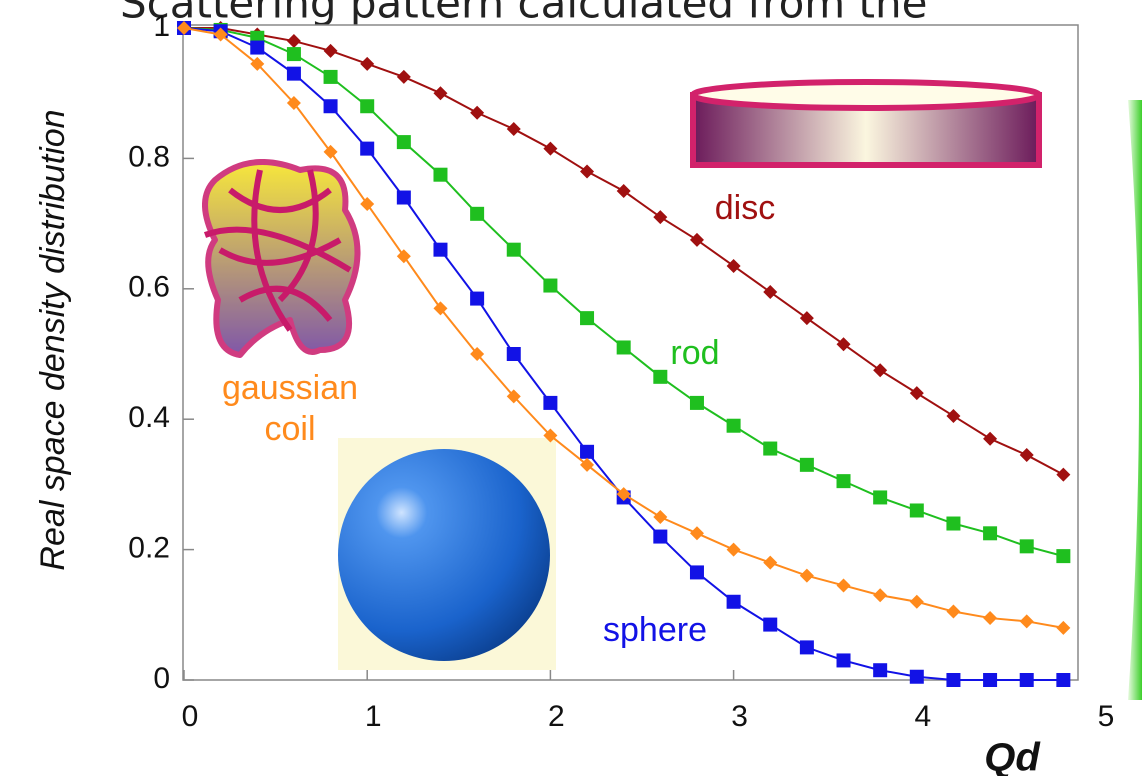 The image size is (1142, 776). Describe the element at coordinates (922, 716) in the screenshot. I see `x-tick-label: 4` at that location.